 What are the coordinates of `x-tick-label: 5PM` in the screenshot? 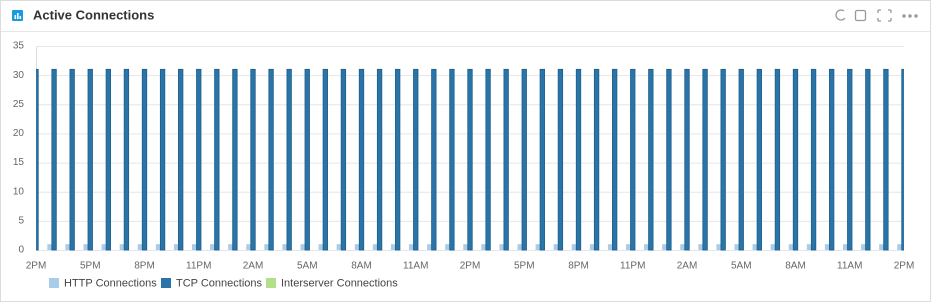 It's located at (90, 266).